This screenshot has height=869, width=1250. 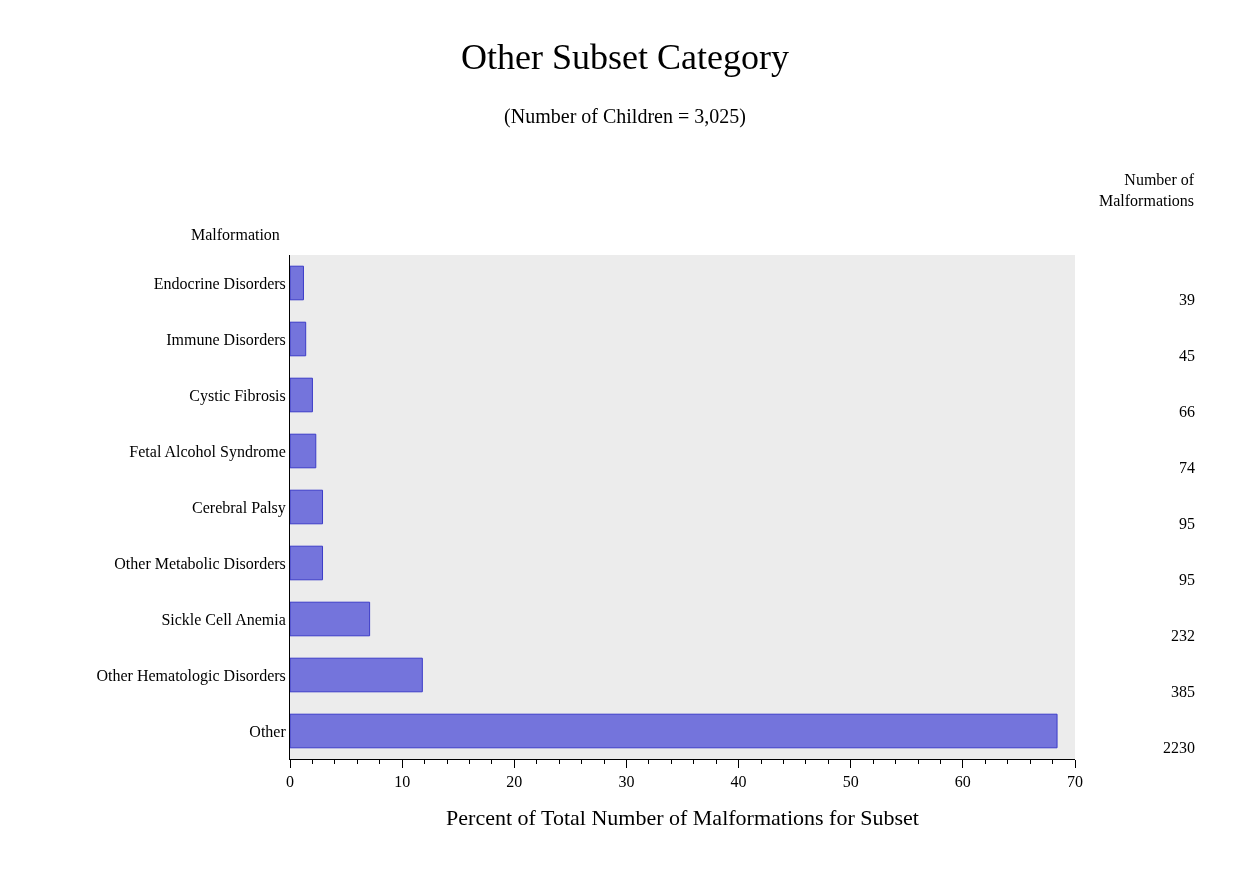 What do you see at coordinates (402, 782) in the screenshot?
I see `x-tick-label: 10` at bounding box center [402, 782].